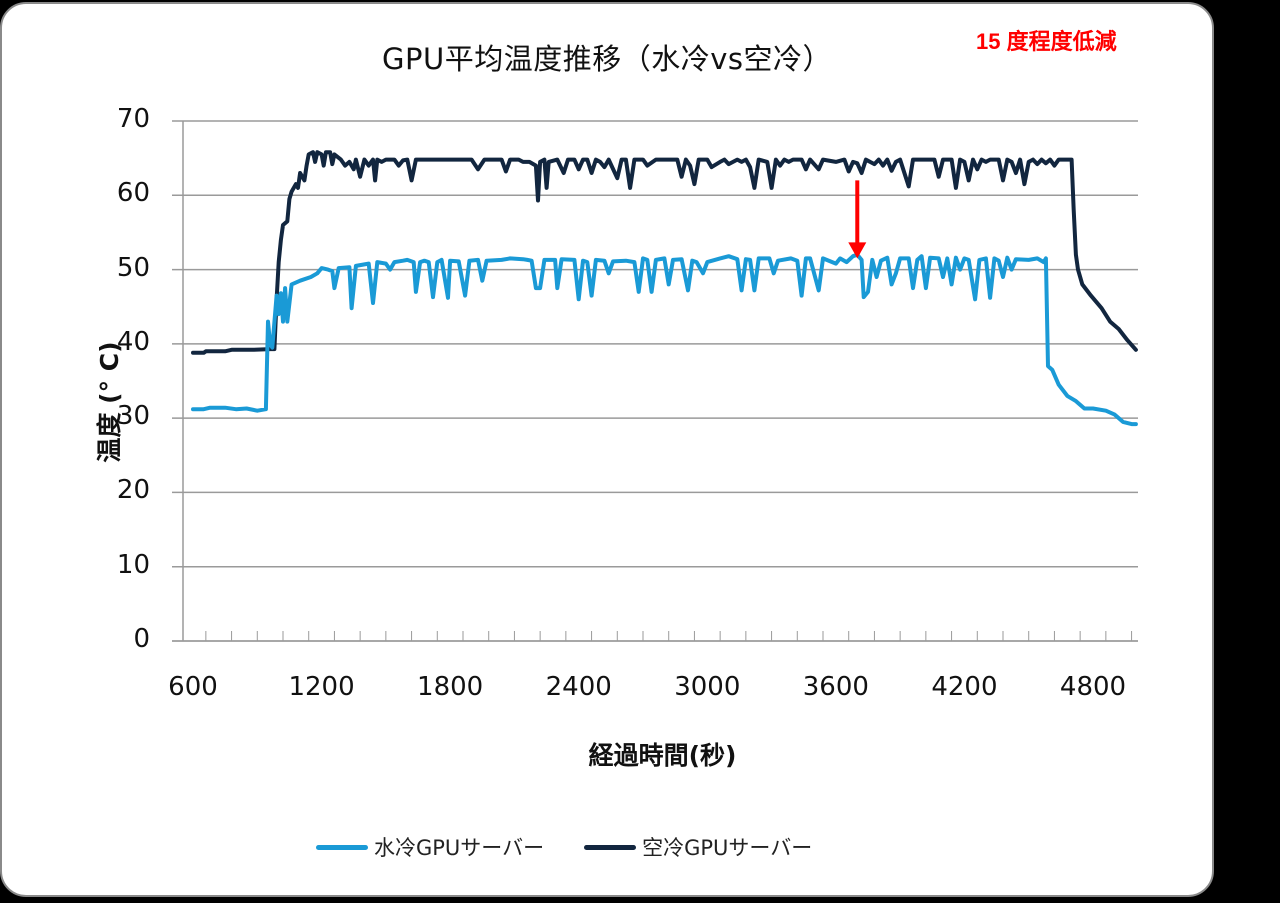 The width and height of the screenshot is (1280, 903). I want to click on x-tick-label: 1800, so click(450, 687).